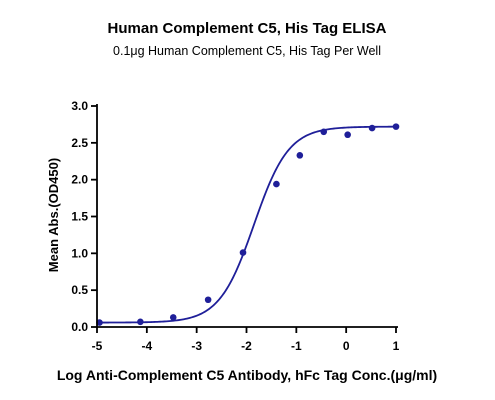 This screenshot has height=400, width=495. Describe the element at coordinates (246, 346) in the screenshot. I see `x-tick-label: -2` at that location.